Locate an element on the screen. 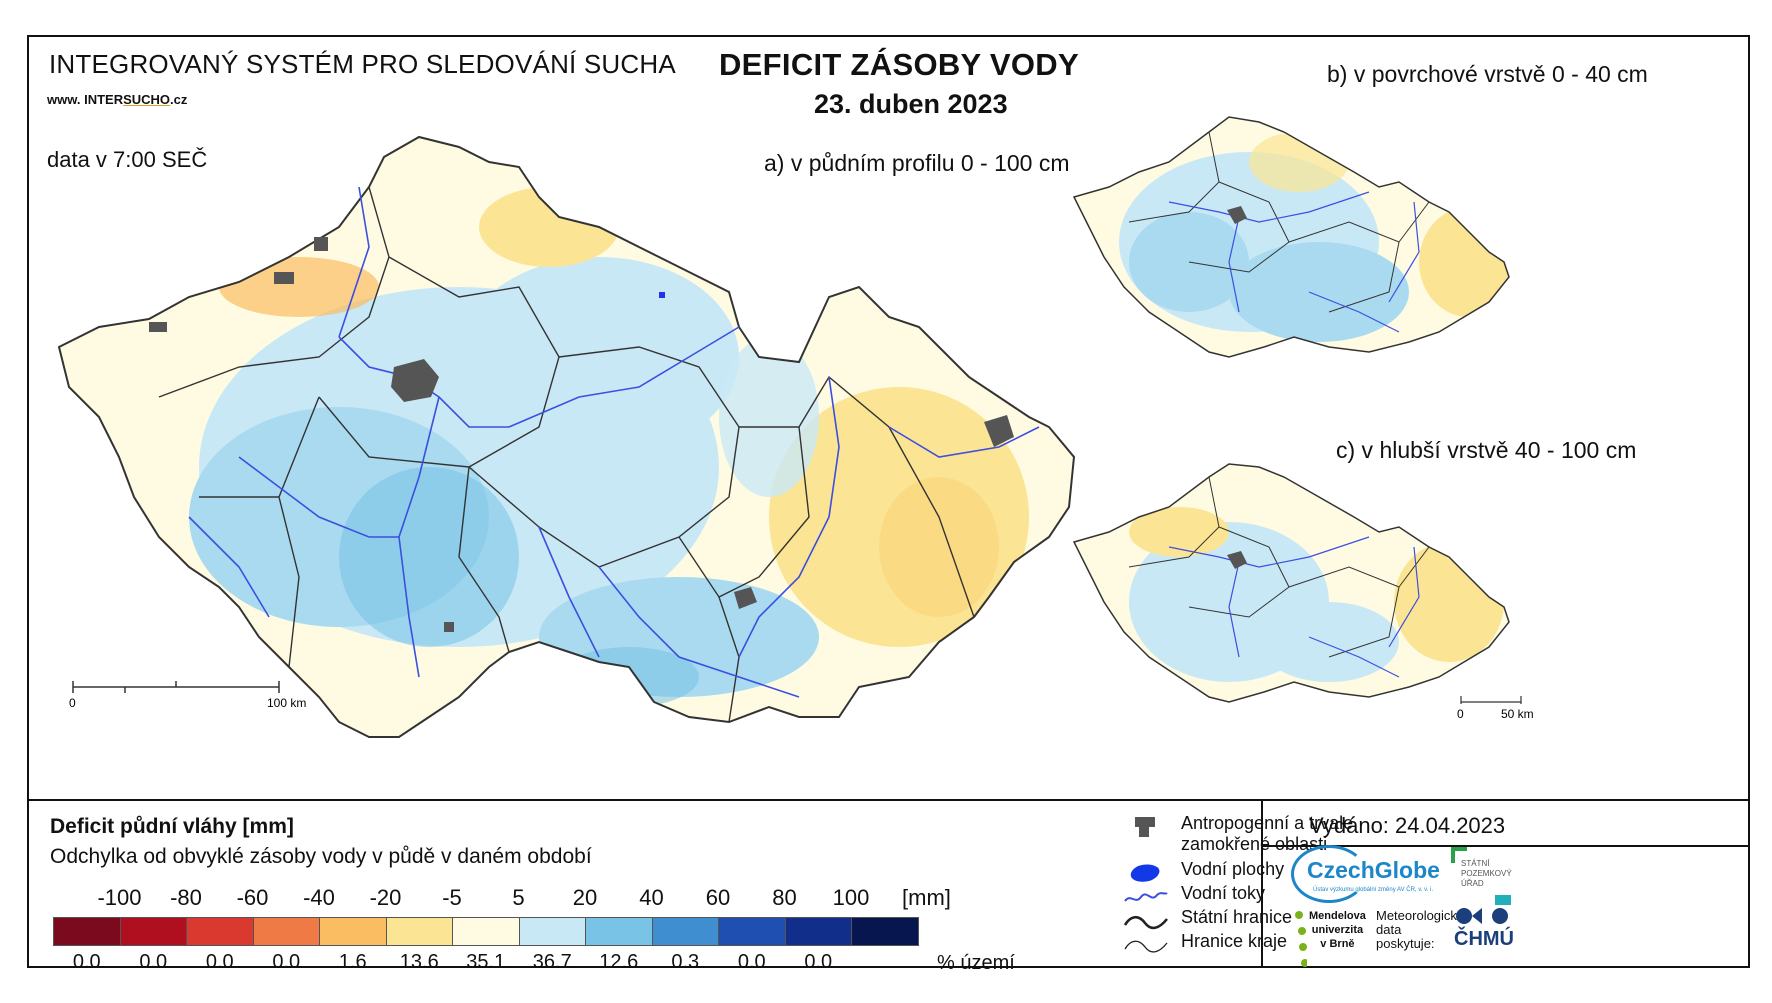 The width and height of the screenshot is (1772, 1003). legend-tick-label: 60 is located at coordinates (718, 897).